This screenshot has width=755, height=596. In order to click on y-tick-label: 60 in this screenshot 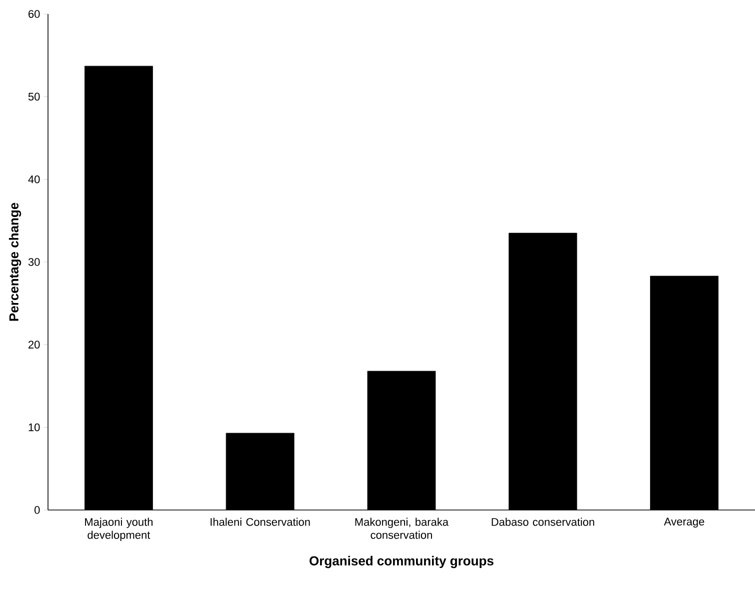, I will do `click(34, 14)`.